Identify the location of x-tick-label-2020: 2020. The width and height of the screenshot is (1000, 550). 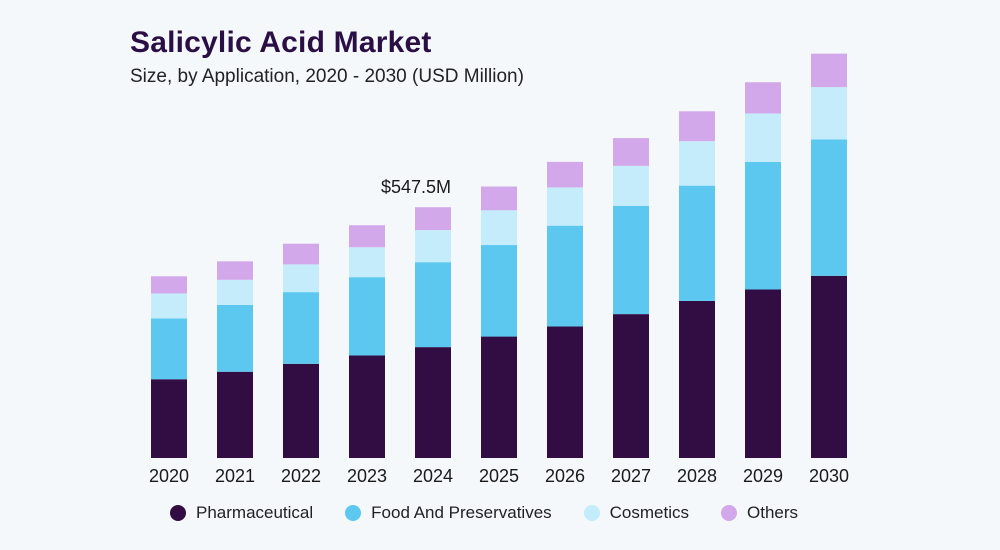
(169, 476).